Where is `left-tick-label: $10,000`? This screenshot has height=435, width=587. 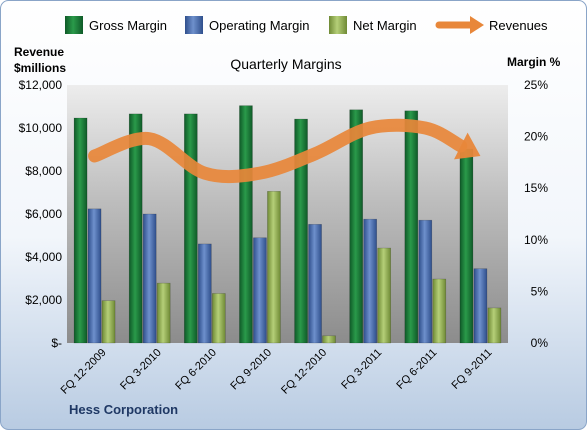
left-tick-label: $10,000 is located at coordinates (41, 128).